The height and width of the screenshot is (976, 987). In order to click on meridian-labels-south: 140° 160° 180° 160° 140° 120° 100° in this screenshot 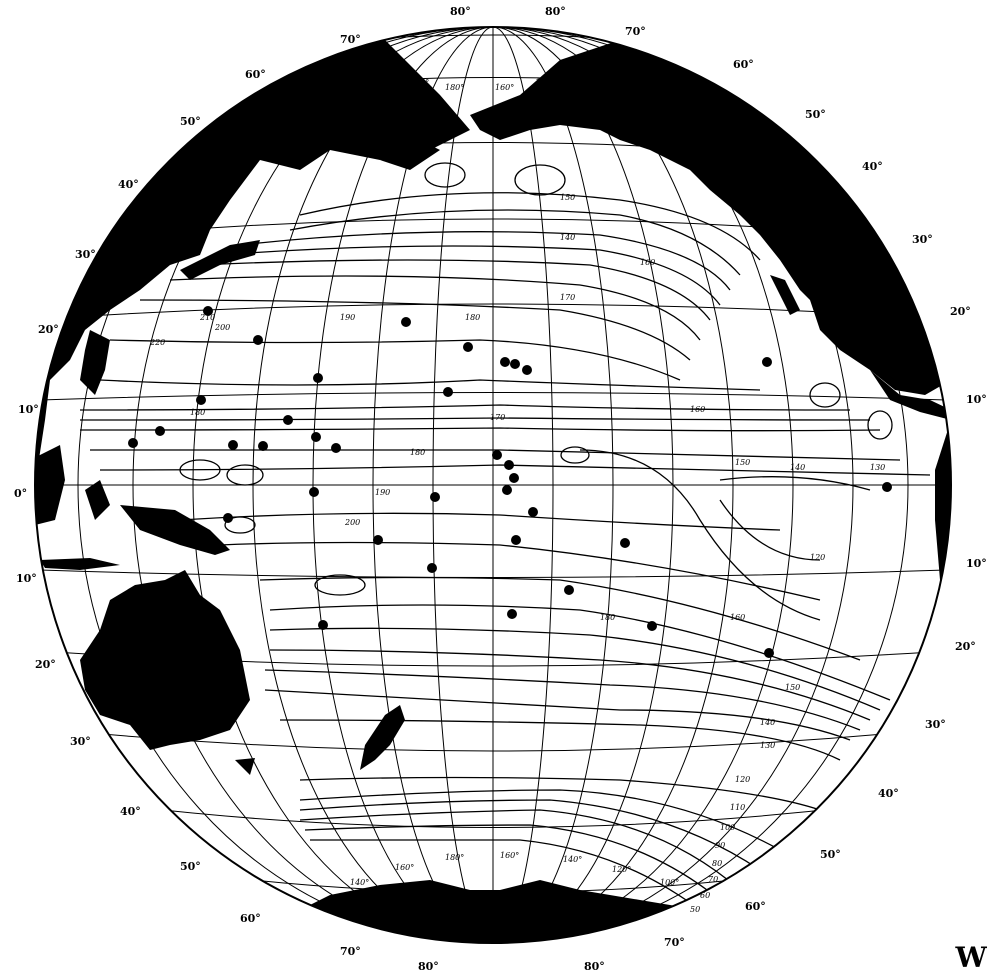, I will do `click(514, 869)`.